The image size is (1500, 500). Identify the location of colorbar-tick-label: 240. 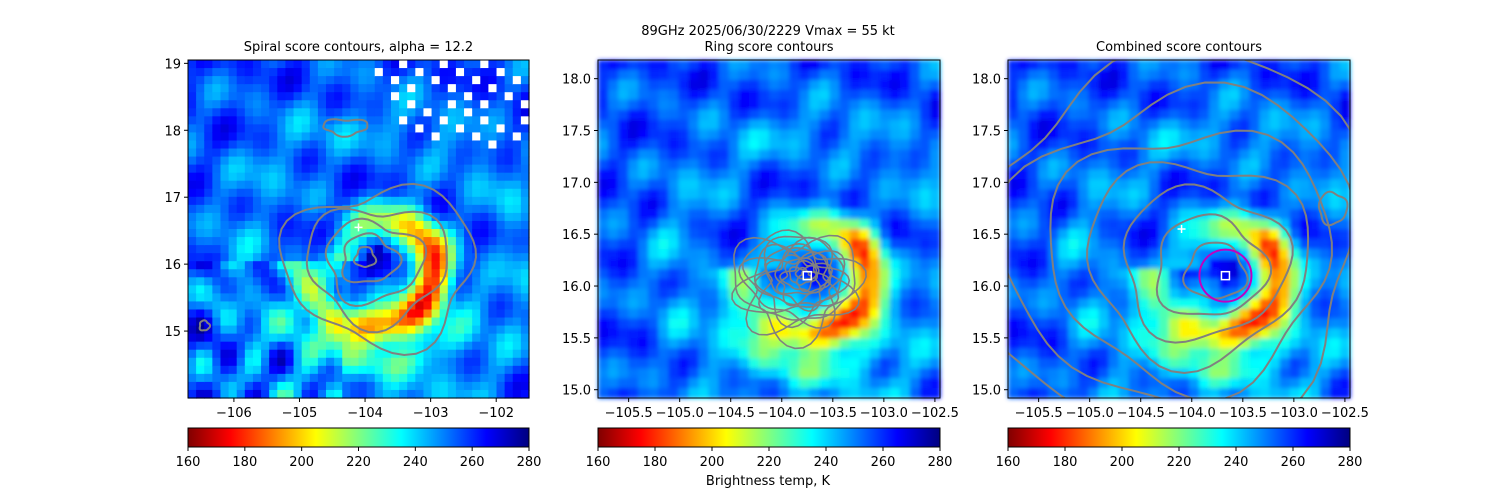
(415, 462).